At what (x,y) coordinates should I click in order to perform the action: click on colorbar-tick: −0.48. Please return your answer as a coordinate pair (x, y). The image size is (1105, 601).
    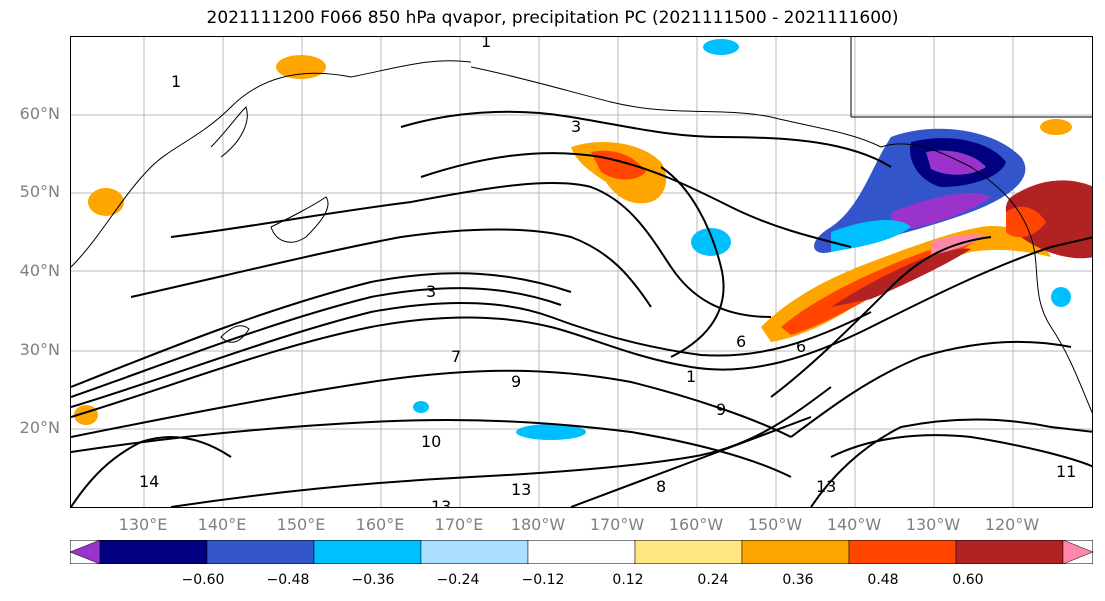
    Looking at the image, I should click on (288, 580).